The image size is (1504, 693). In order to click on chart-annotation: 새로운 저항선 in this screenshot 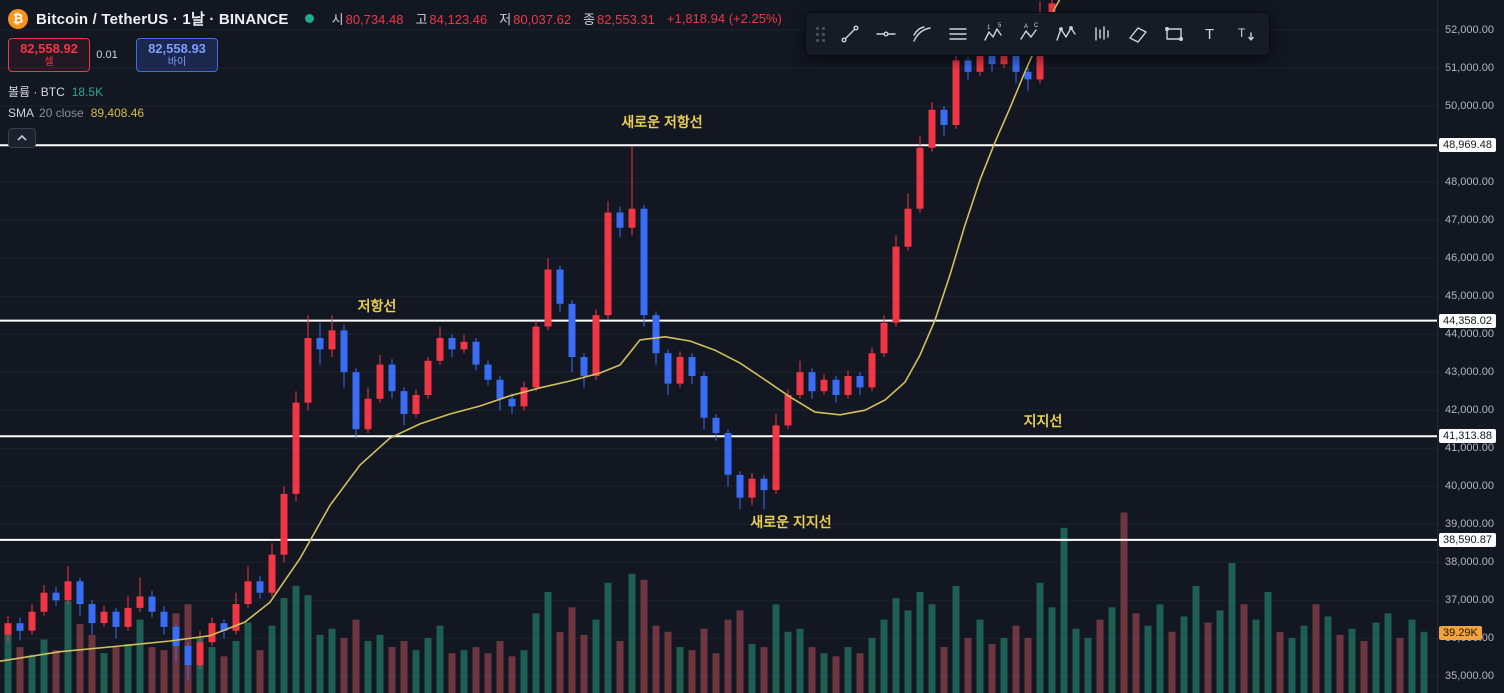, I will do `click(662, 122)`.